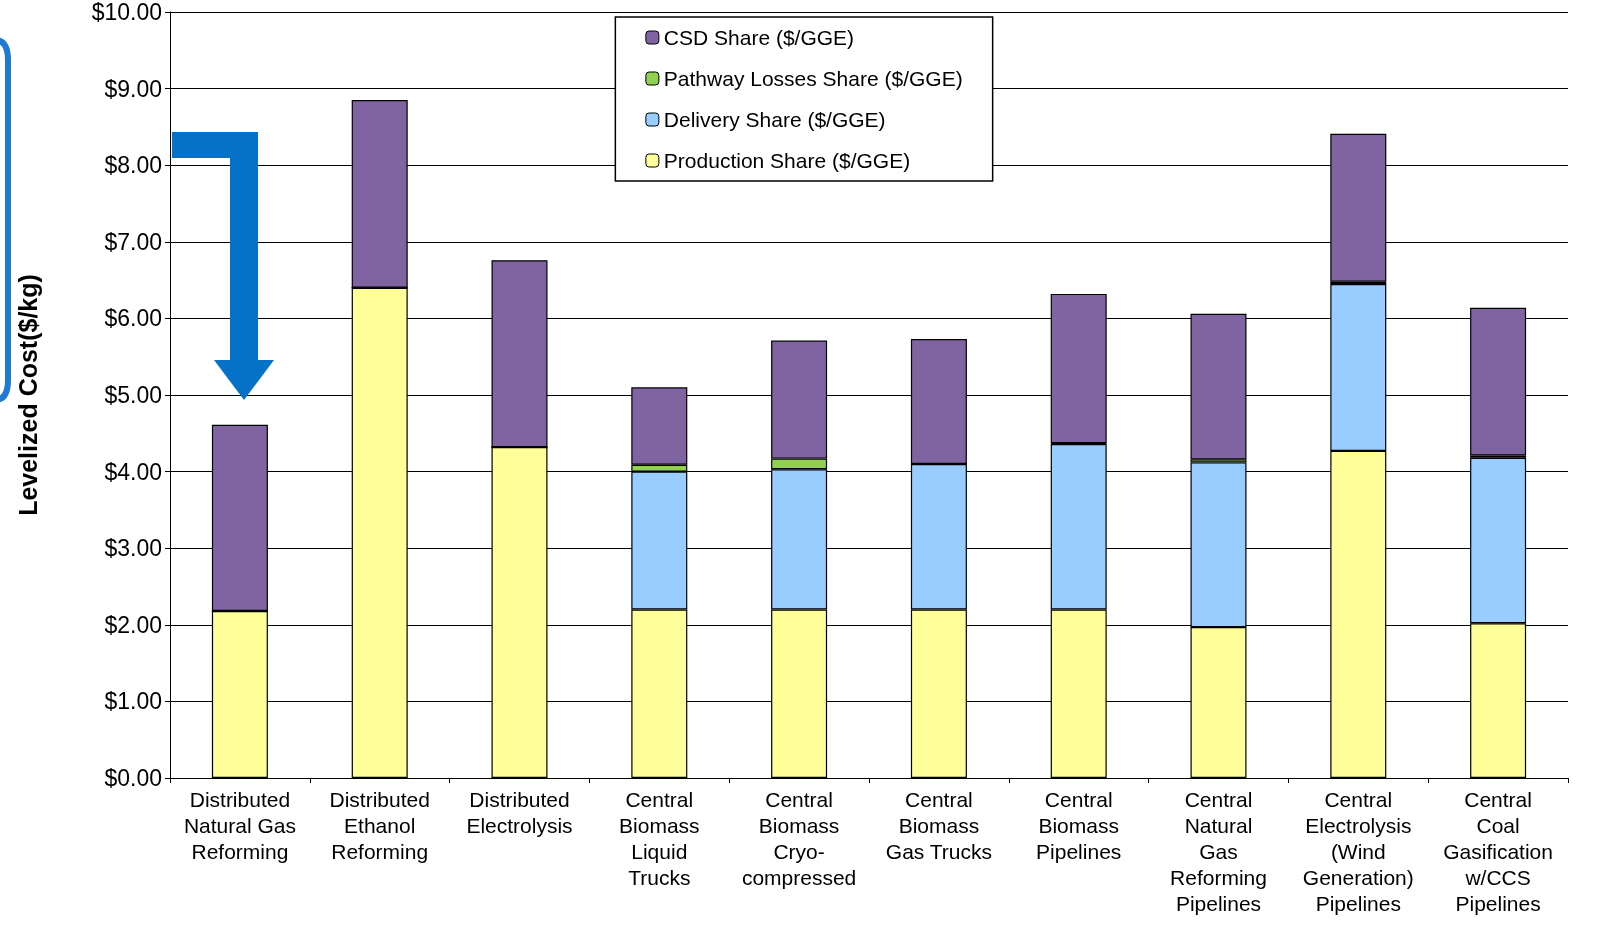  Describe the element at coordinates (813, 78) in the screenshot. I see `legend-label: Pathway Losses Share ($/GGE)` at that location.